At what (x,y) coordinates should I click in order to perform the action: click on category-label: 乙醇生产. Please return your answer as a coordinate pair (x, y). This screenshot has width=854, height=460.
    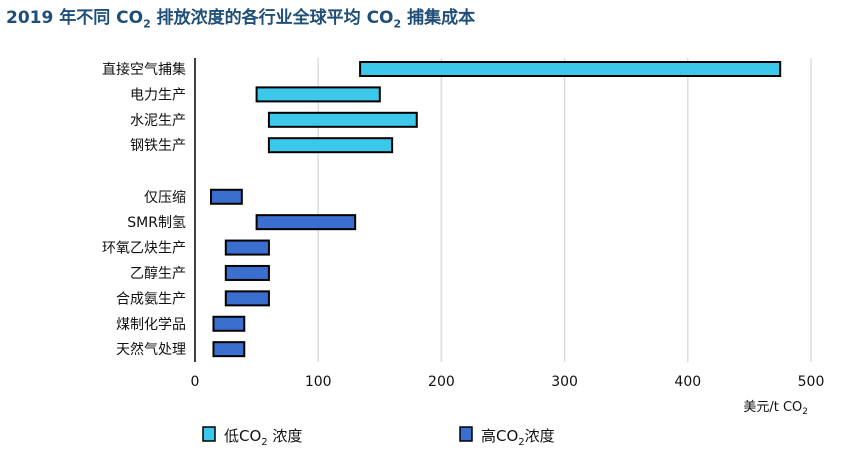
    Looking at the image, I should click on (158, 273).